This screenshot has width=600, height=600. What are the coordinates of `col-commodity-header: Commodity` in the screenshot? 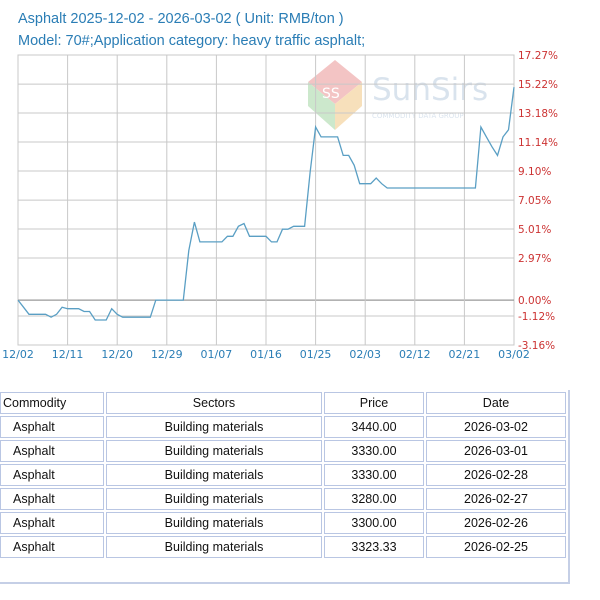 It's located at (52, 403).